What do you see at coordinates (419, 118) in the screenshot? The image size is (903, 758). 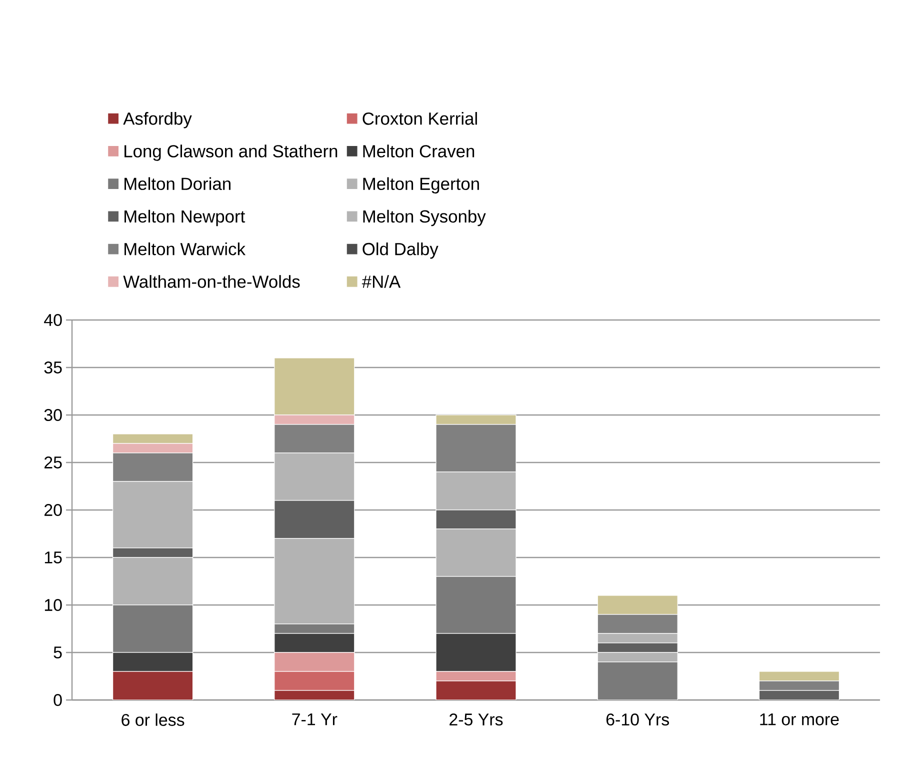 I see `legend-label: Croxton Kerrial` at bounding box center [419, 118].